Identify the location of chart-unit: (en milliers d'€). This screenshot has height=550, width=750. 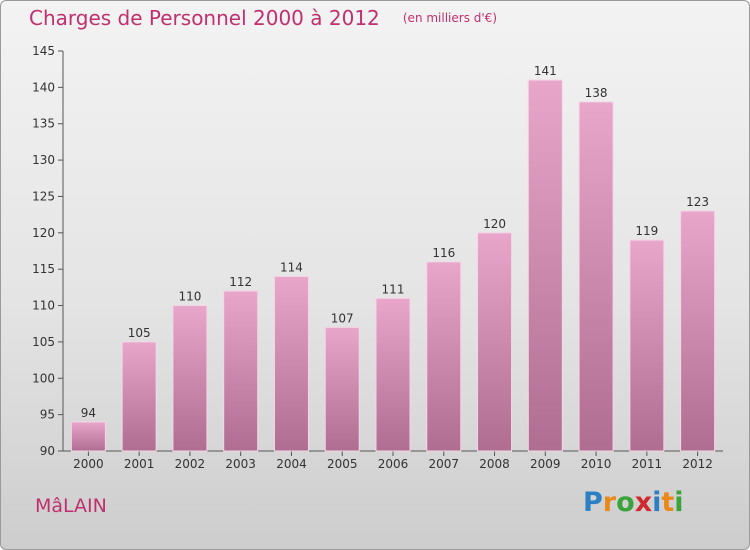
(449, 18).